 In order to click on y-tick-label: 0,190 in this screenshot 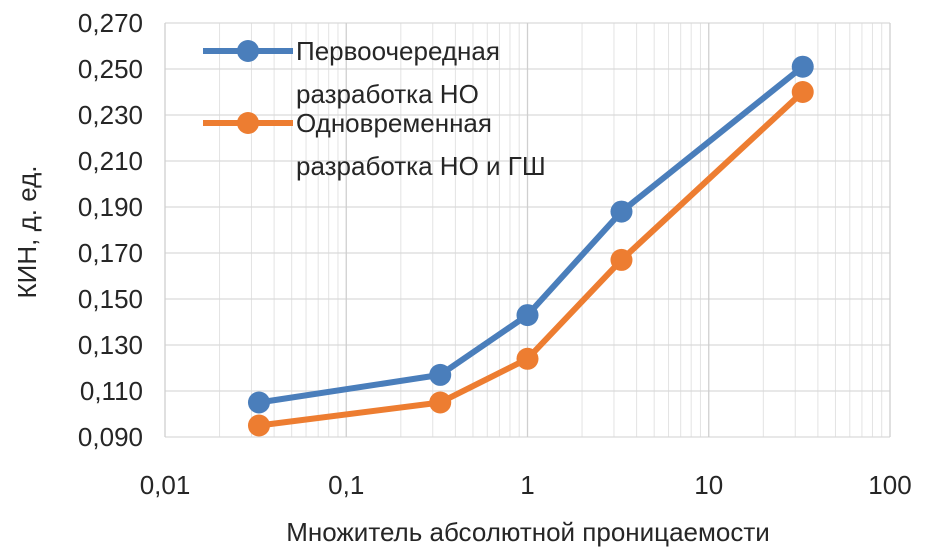, I will do `click(110, 207)`.